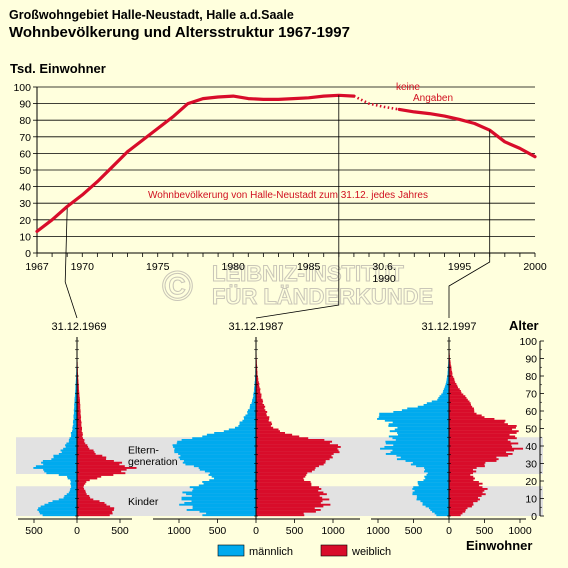  I want to click on line-y-tick-label: 90, so click(25, 105).